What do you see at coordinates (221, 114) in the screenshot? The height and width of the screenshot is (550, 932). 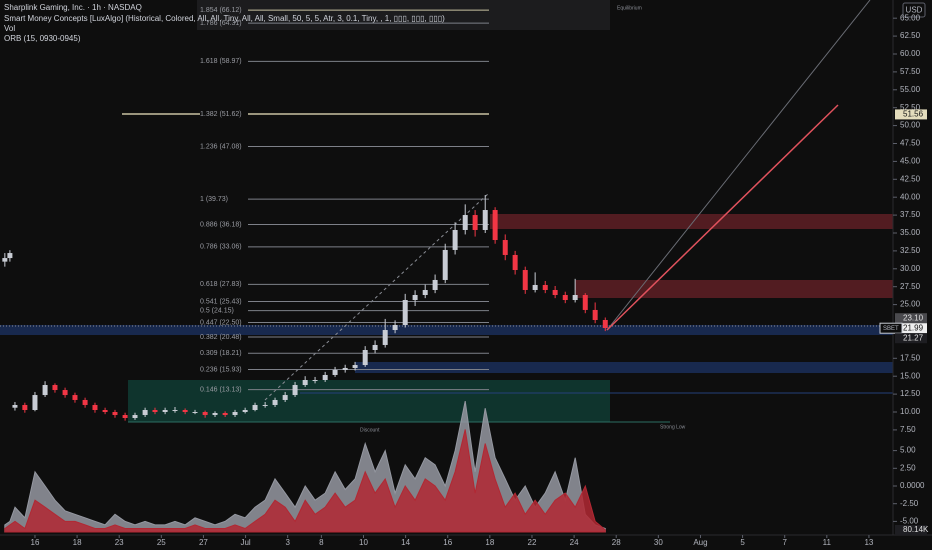 I see `fib-label: 1.382 (51.62)` at bounding box center [221, 114].